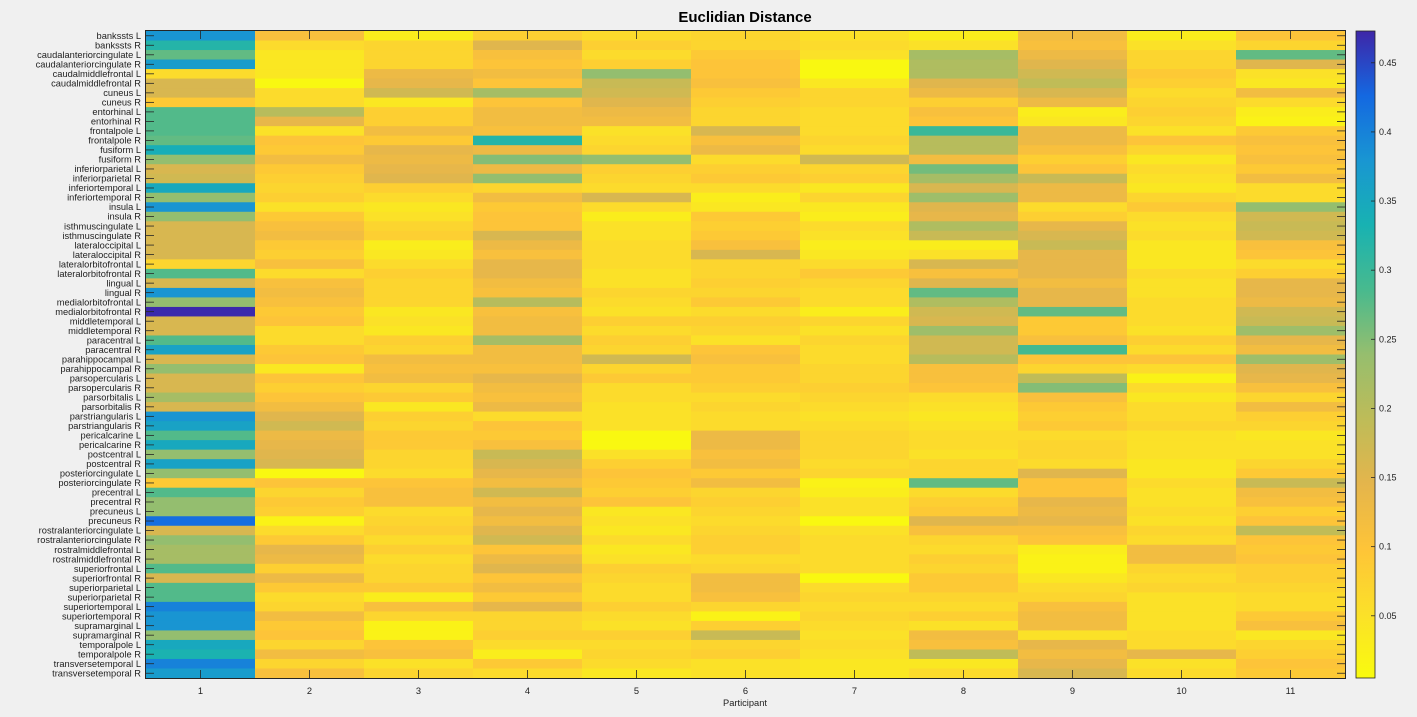 This screenshot has height=717, width=1417. Describe the element at coordinates (854, 691) in the screenshot. I see `x-tick-label: 7` at that location.